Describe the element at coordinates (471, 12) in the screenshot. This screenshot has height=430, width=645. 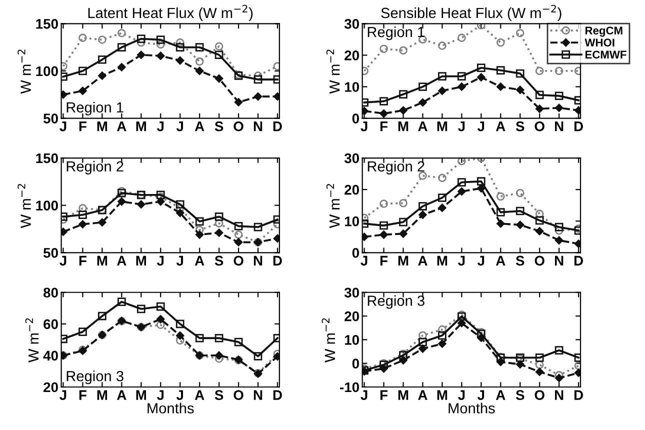
I see `chart-title: Sensible Heat Flux (W m$^{−2}$)` at that location.